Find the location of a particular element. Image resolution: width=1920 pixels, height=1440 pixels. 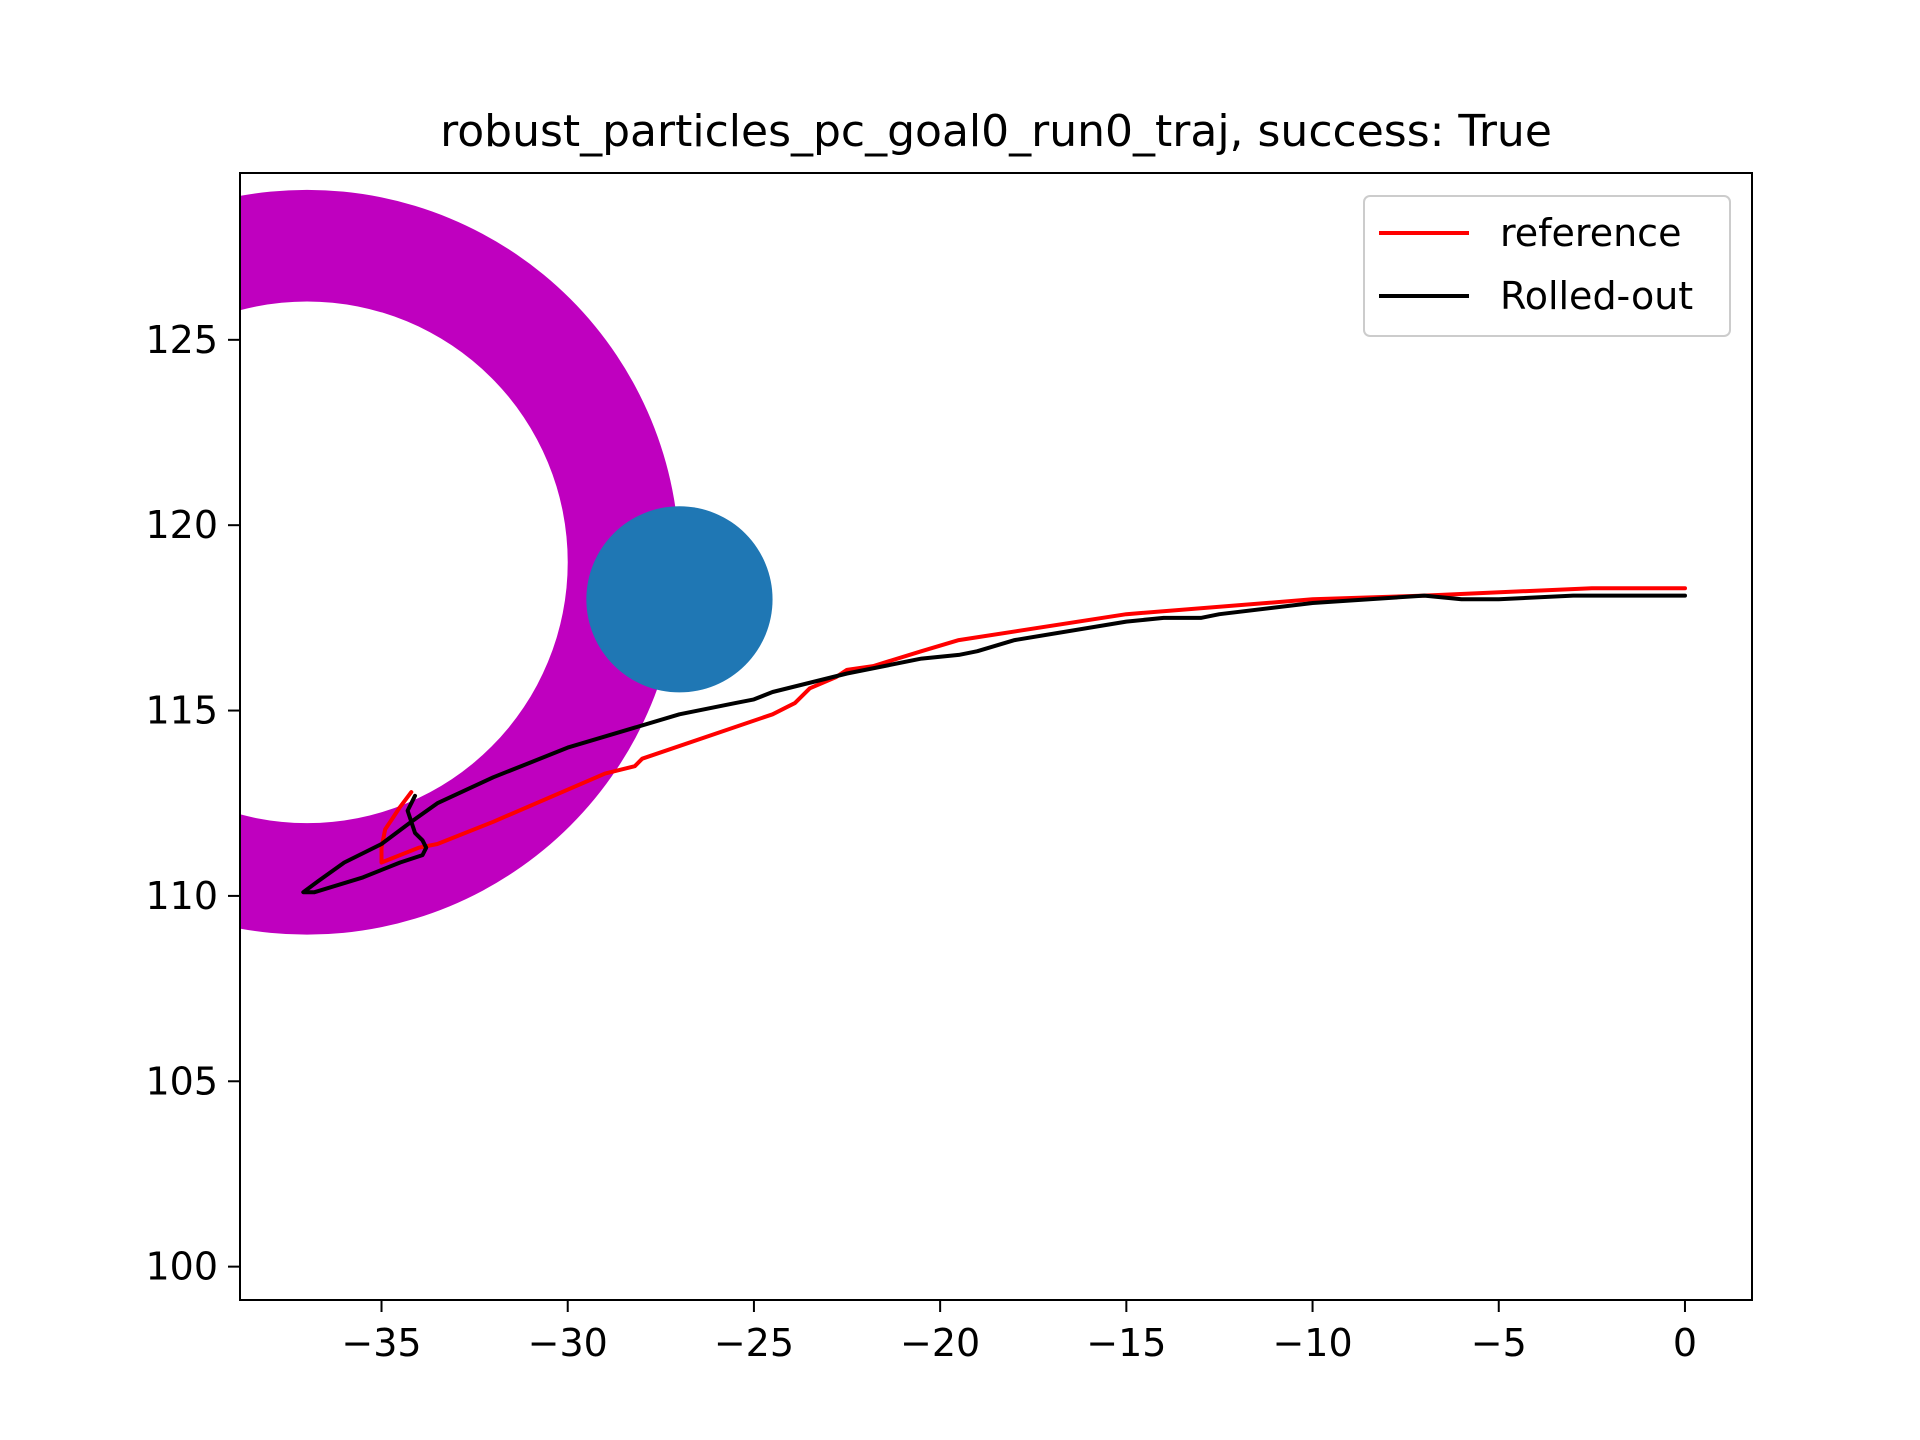

x-tick-label: −10 is located at coordinates (1312, 1343).